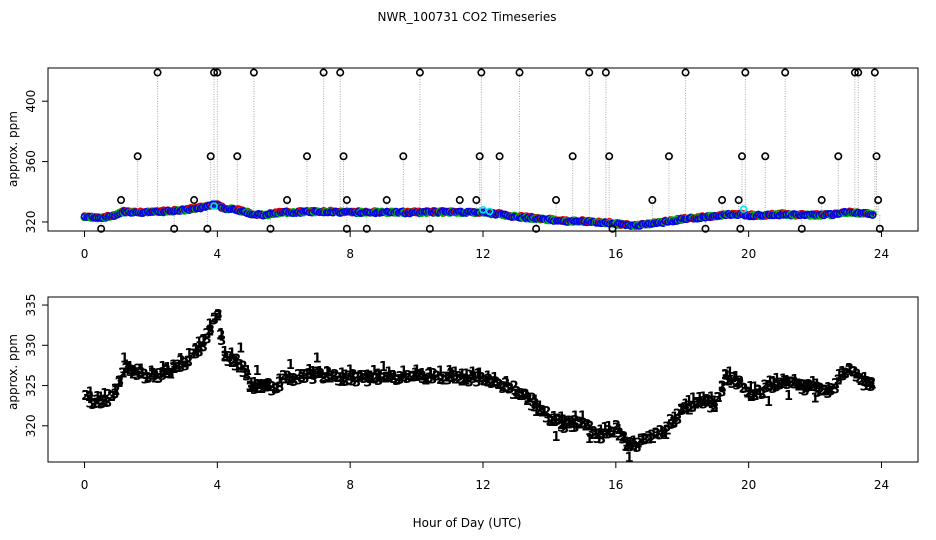  What do you see at coordinates (13, 149) in the screenshot?
I see `top-y-axis-label: approx. ppm` at bounding box center [13, 149].